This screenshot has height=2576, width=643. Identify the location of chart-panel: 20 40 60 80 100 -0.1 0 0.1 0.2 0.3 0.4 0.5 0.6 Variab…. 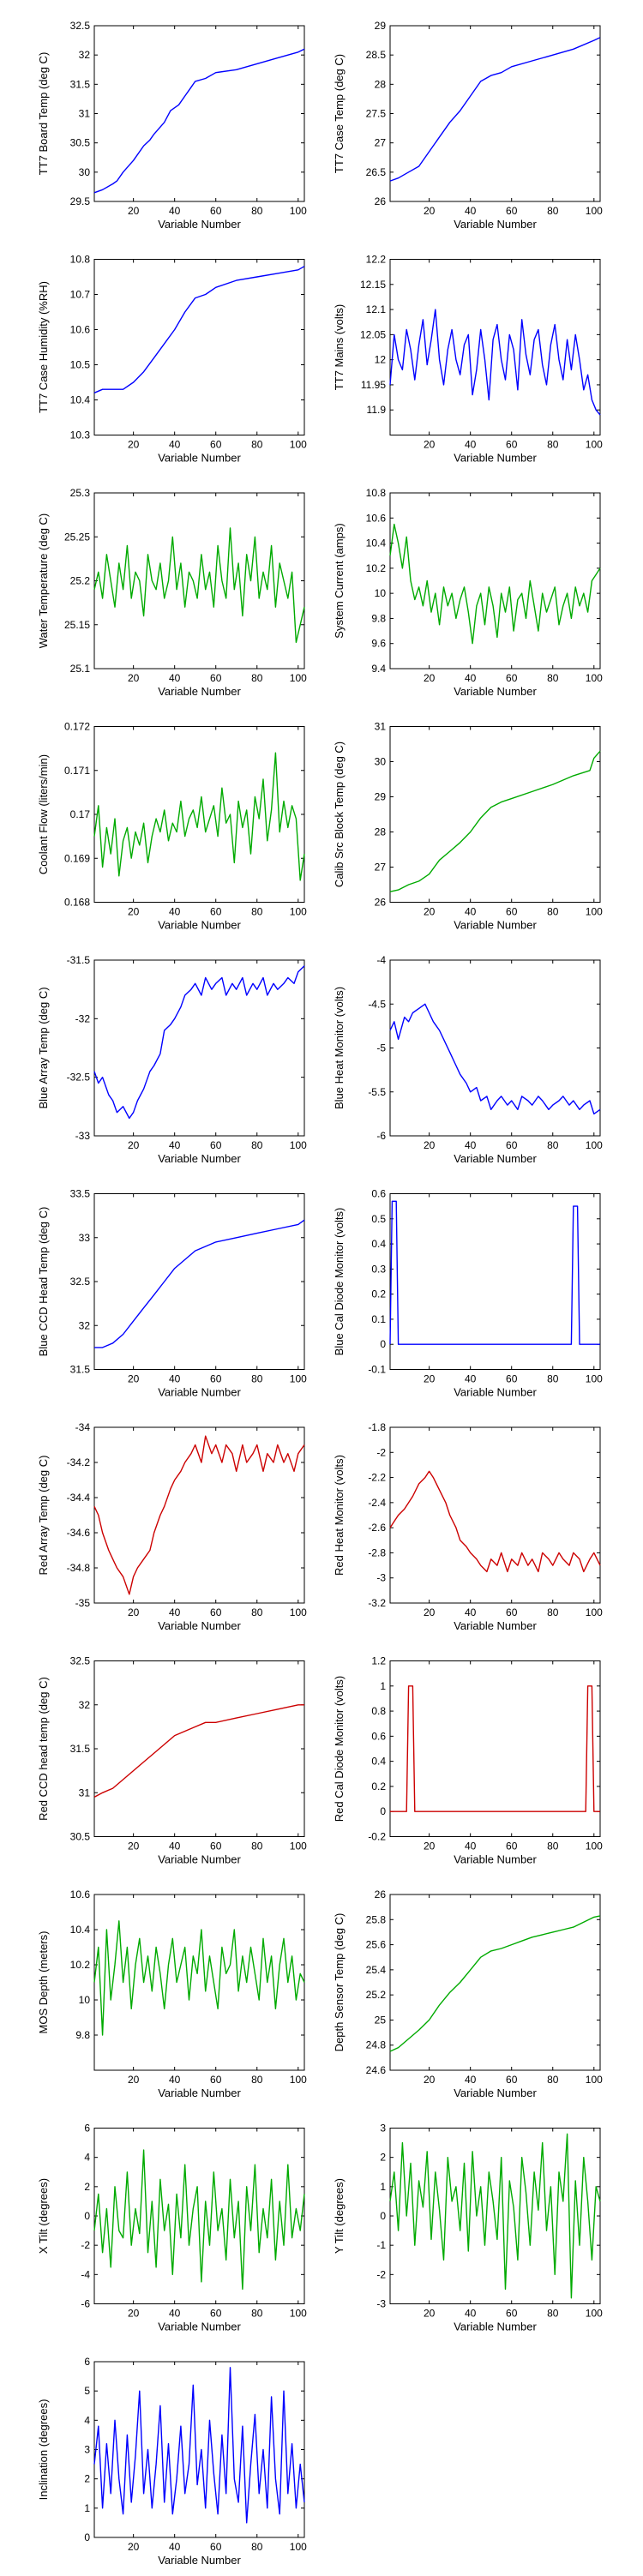
(468, 1293).